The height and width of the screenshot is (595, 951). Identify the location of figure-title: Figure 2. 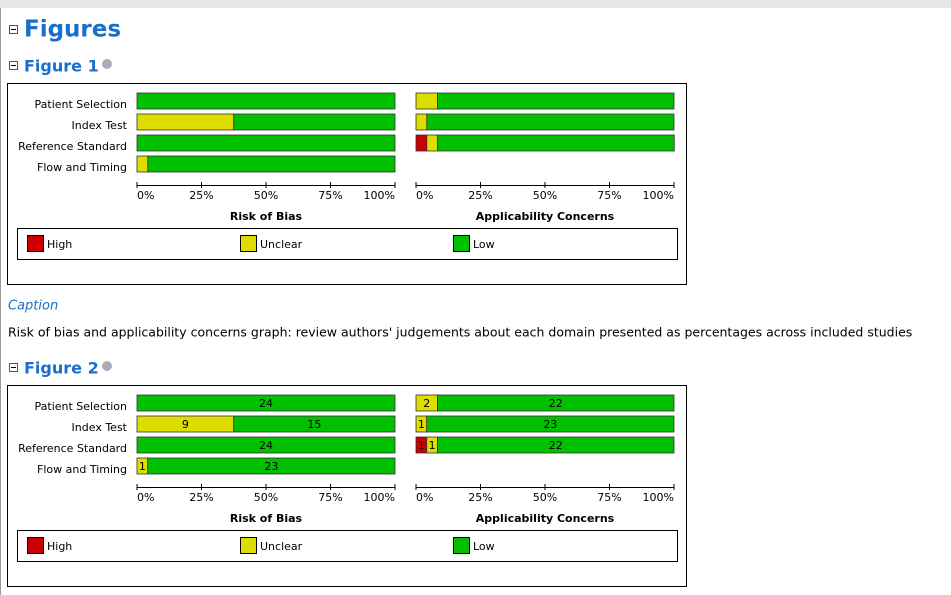
(61, 368).